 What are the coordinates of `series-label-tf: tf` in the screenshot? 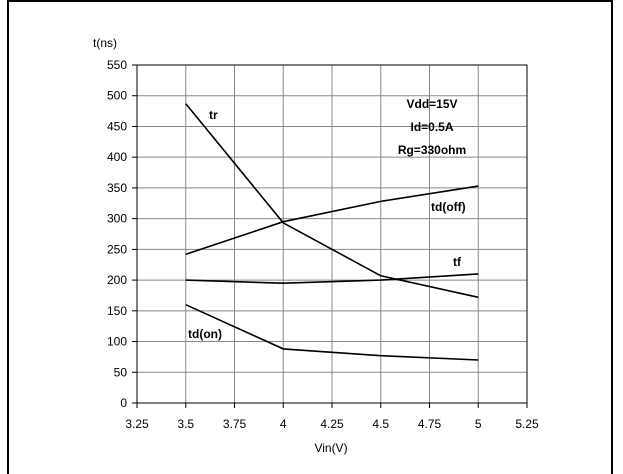 It's located at (457, 262).